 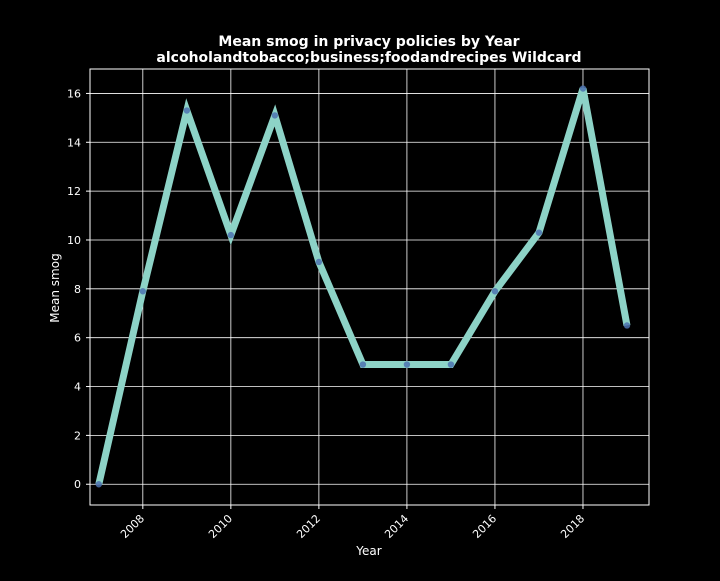 I want to click on x-tick-label: 2010, so click(x=220, y=526).